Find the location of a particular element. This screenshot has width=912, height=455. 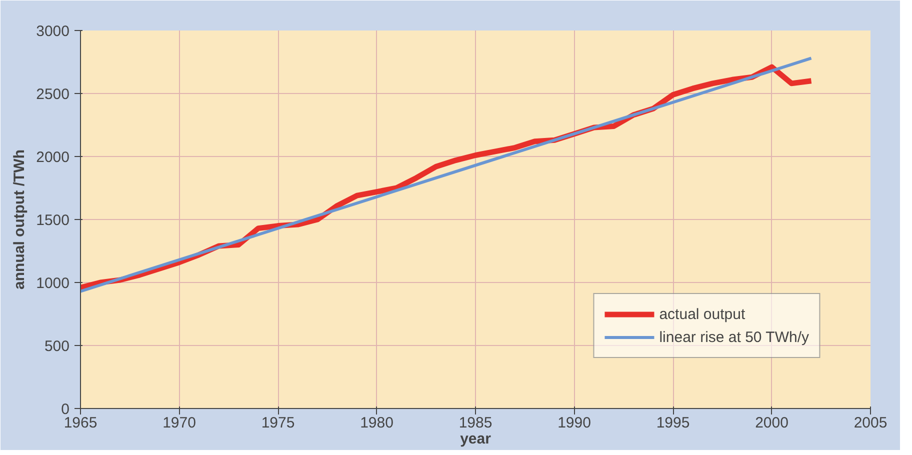

y-axis-title: annual output /TWh is located at coordinates (19, 220).